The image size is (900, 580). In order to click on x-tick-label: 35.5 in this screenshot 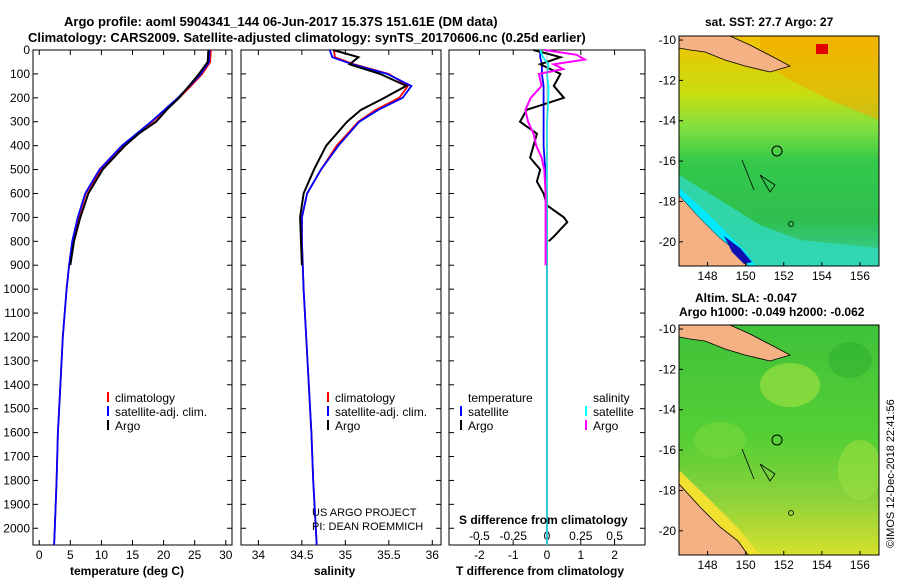, I will do `click(389, 555)`.